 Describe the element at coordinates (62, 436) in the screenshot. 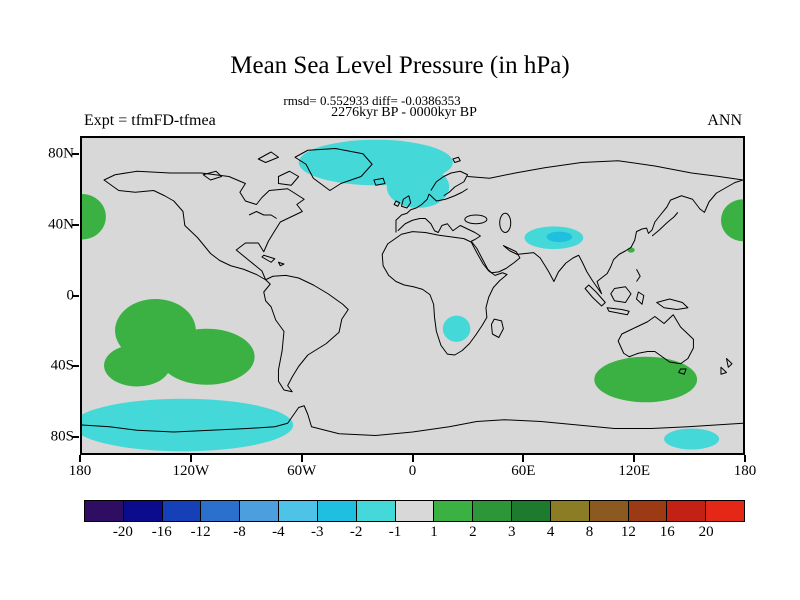

I see `y-tick-label: 80S` at that location.